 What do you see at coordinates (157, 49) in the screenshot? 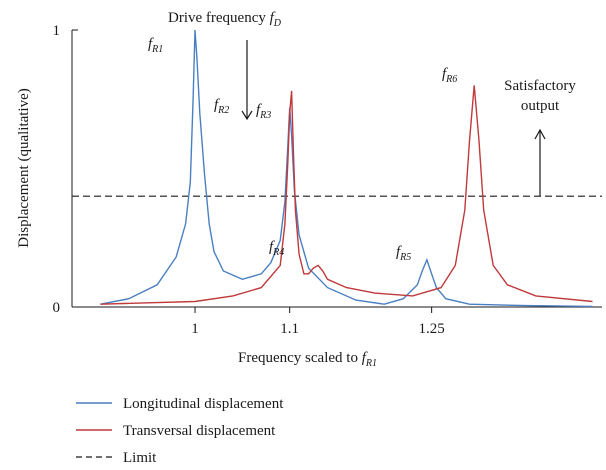
I see `fr1-sub: R1` at bounding box center [157, 49].